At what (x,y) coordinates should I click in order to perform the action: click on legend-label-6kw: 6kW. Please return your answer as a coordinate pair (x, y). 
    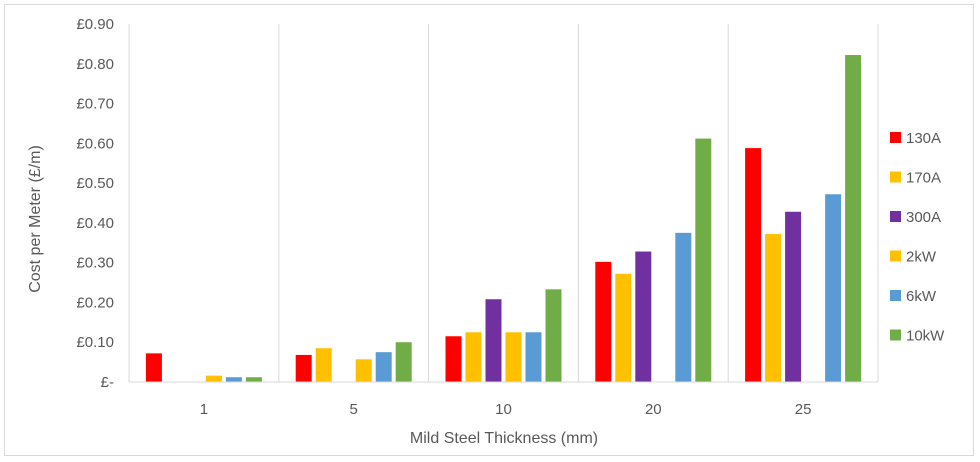
    Looking at the image, I should click on (921, 296).